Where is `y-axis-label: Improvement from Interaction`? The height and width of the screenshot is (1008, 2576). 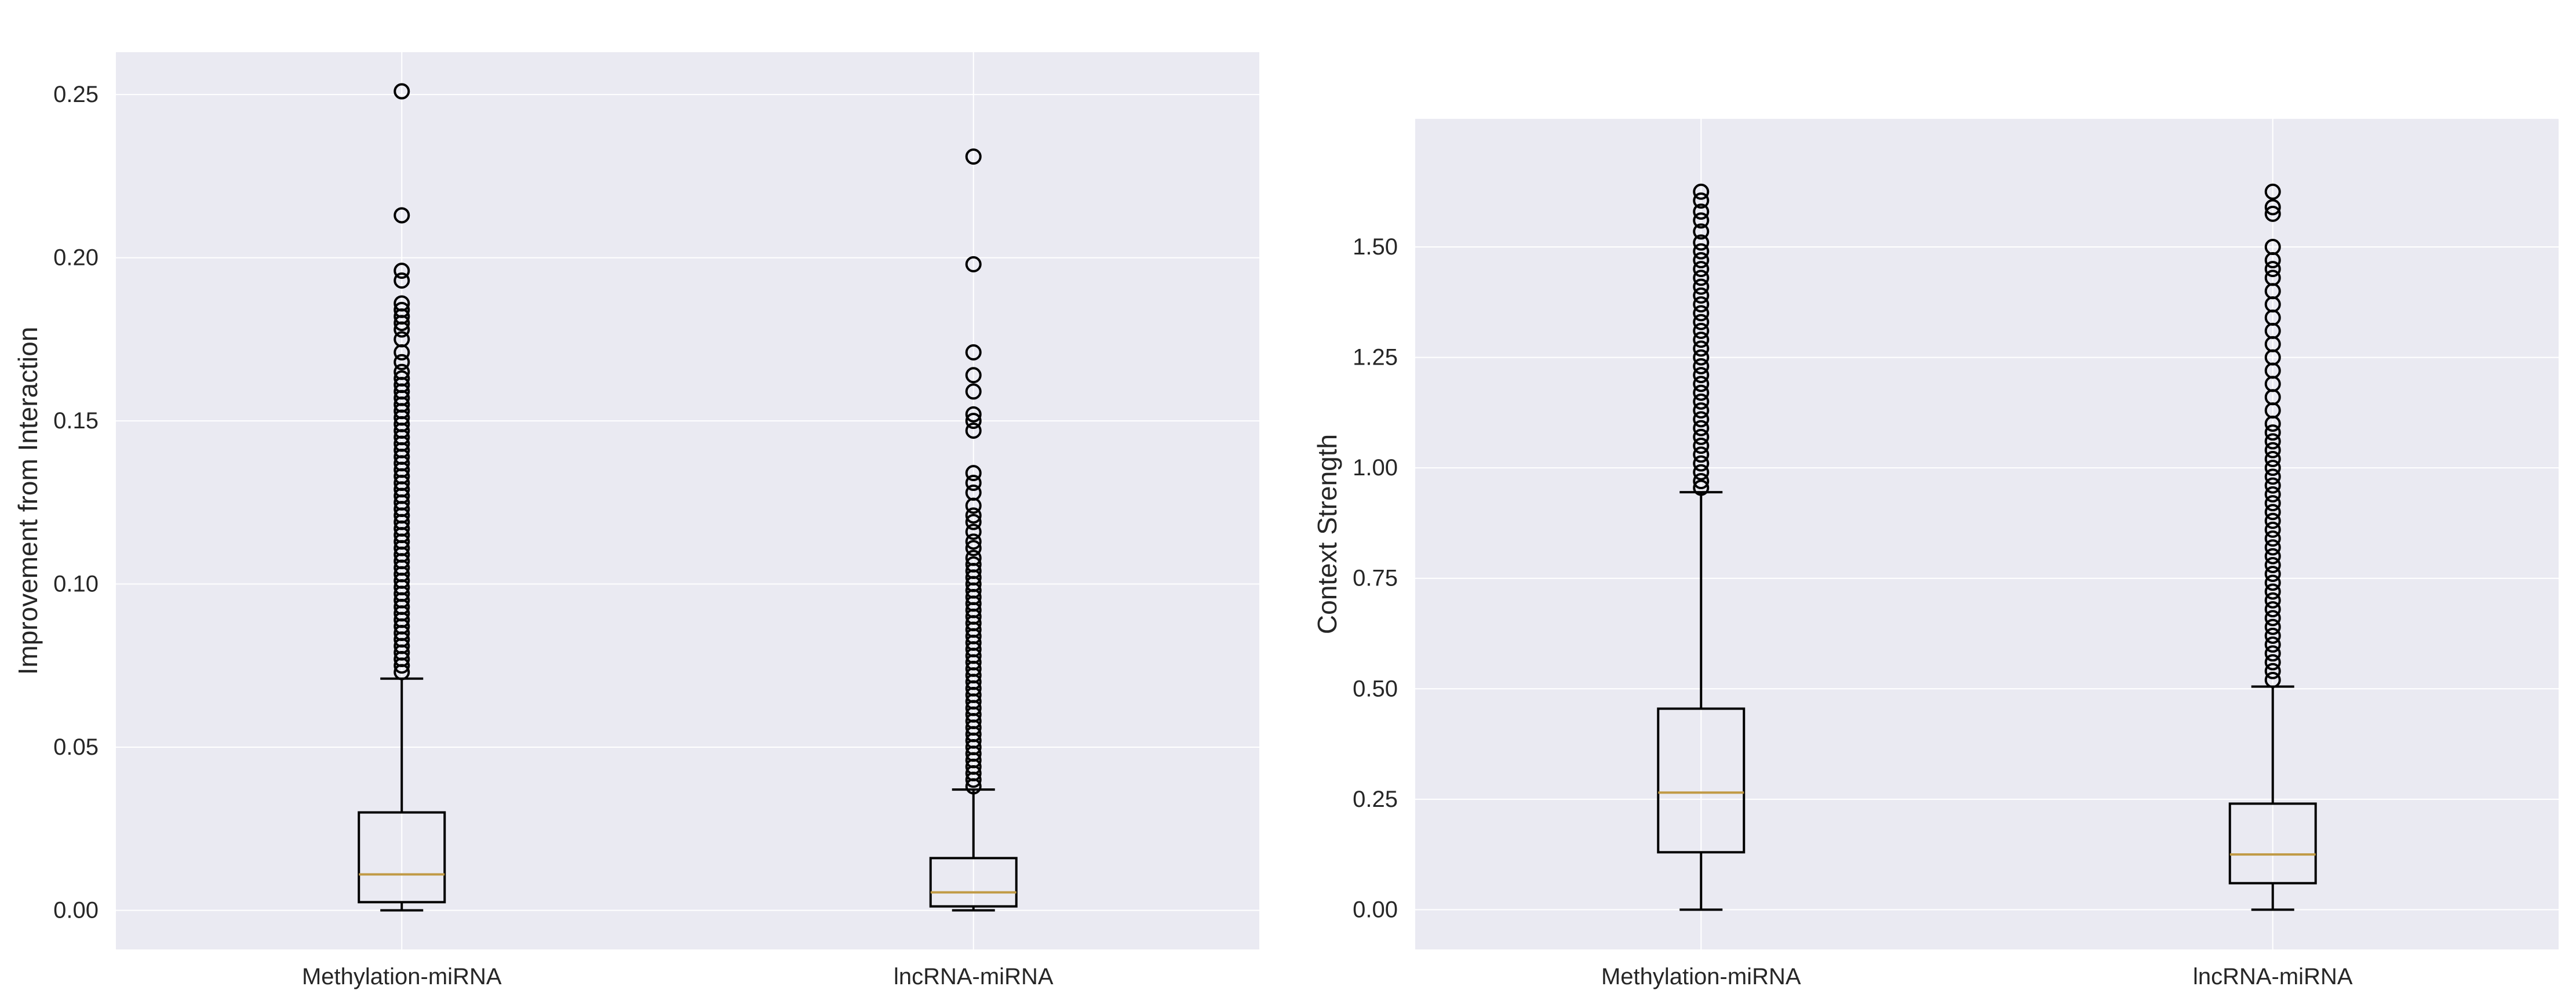
y-axis-label: Improvement from Interaction is located at coordinates (28, 501).